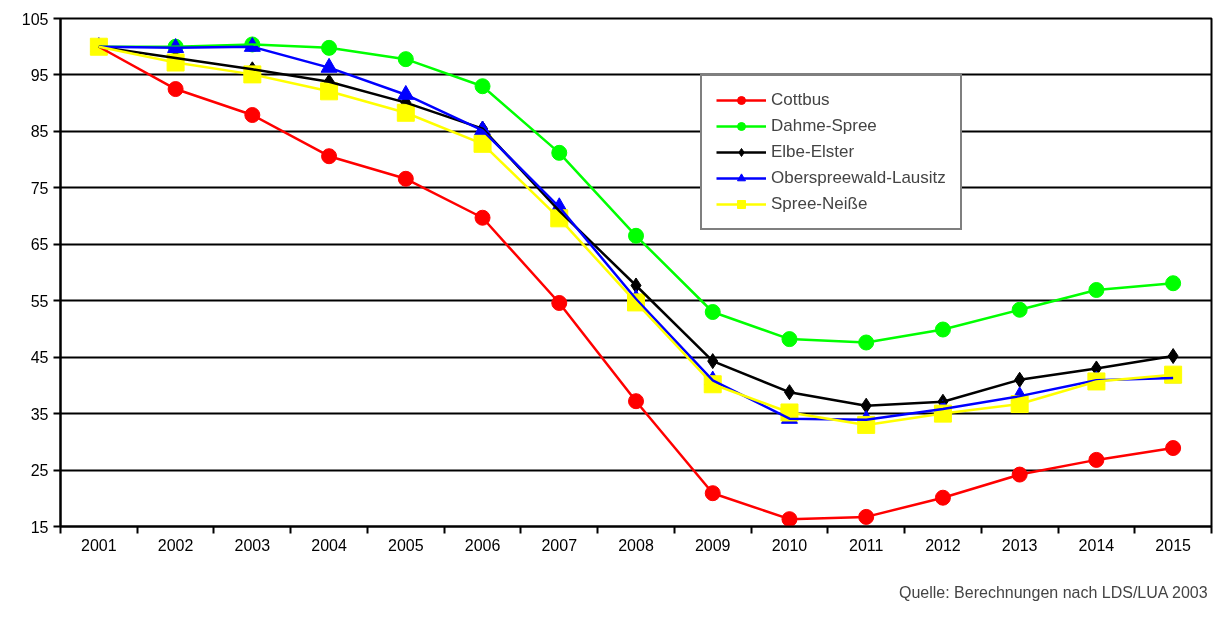 This screenshot has height=632, width=1231. I want to click on source-note: Quelle: Berechnungen nach LDS/LUA 2003, so click(1053, 592).